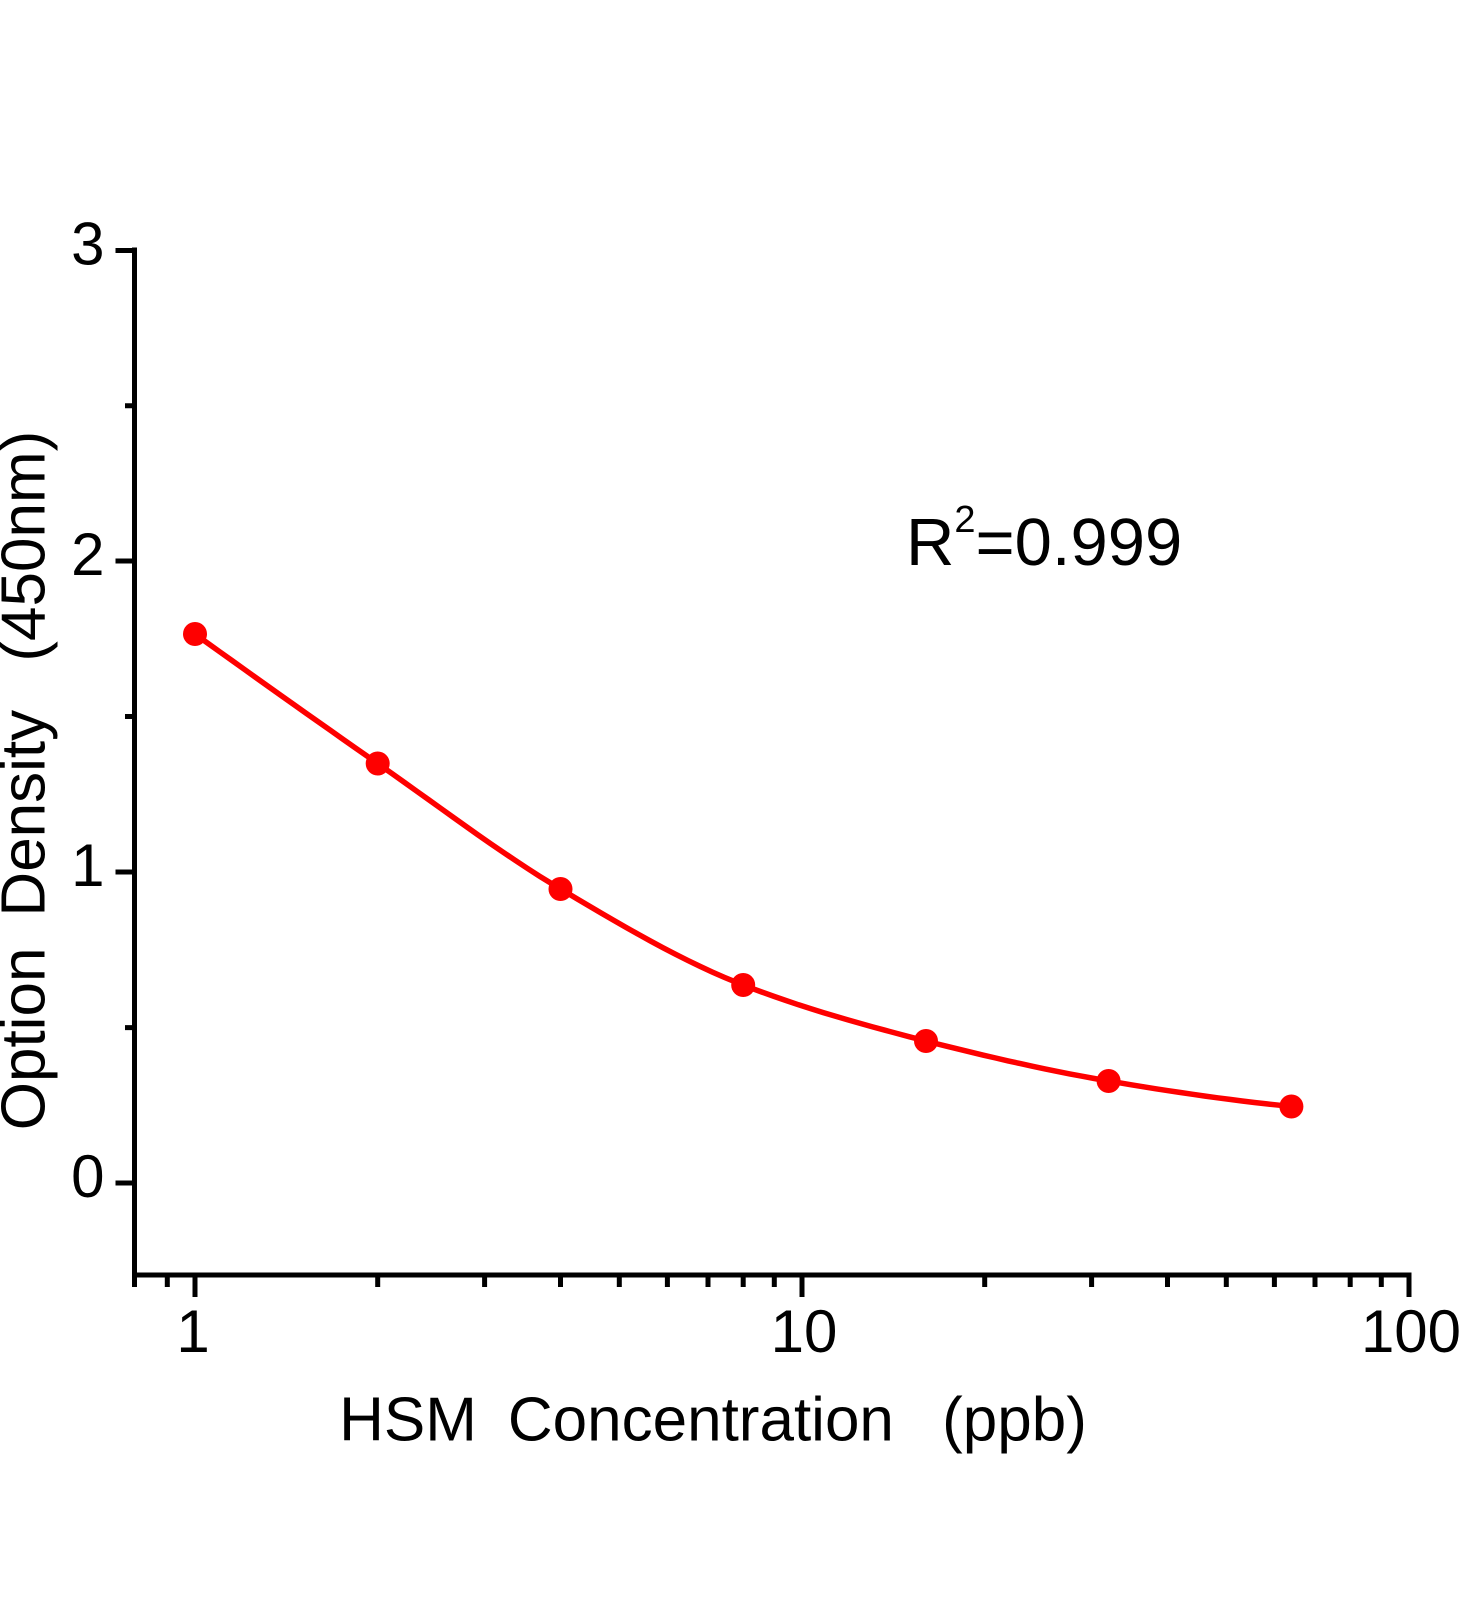 The image size is (1472, 1600). I want to click on svg-text: 10, so click(804, 1331).